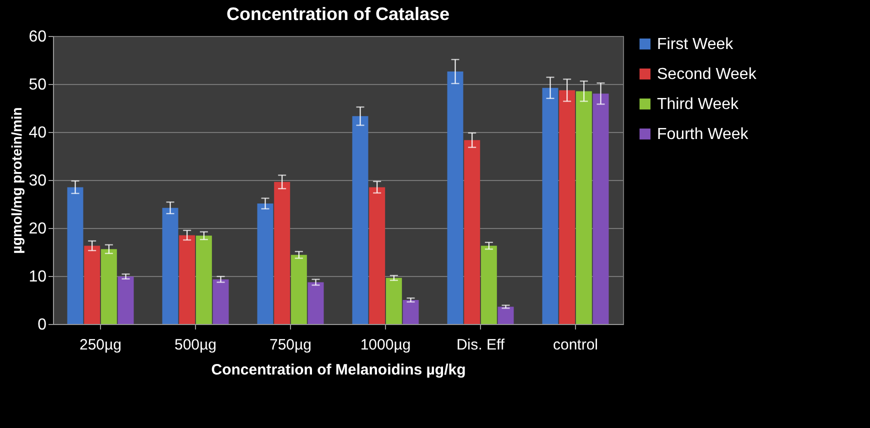 The width and height of the screenshot is (870, 428). I want to click on legend-label: Second Week, so click(707, 74).